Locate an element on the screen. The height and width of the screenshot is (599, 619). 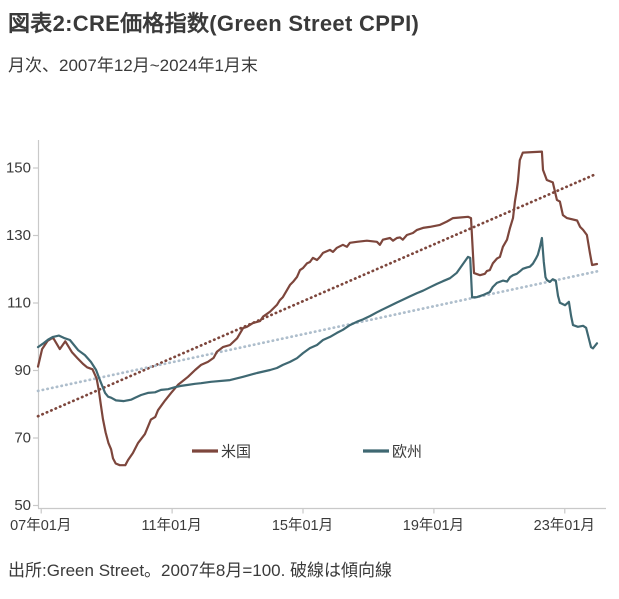
x-tick-label: 19年01月 is located at coordinates (433, 525).